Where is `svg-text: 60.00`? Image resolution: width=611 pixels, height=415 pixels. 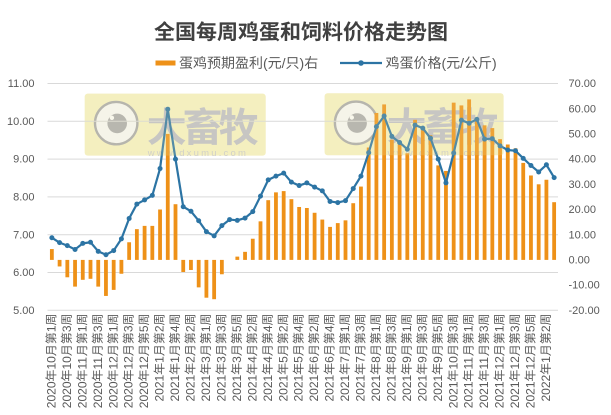
svg-text: 60.00 is located at coordinates (583, 109).